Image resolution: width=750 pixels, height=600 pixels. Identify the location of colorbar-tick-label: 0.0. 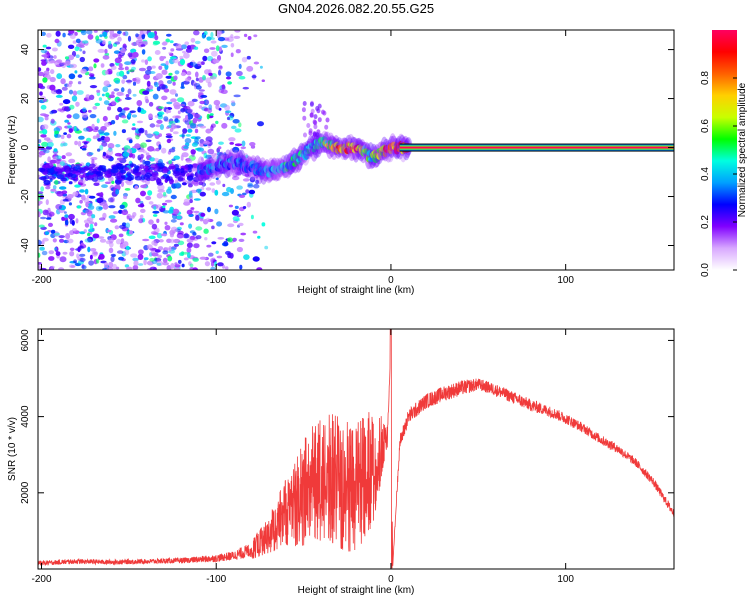
(705, 270).